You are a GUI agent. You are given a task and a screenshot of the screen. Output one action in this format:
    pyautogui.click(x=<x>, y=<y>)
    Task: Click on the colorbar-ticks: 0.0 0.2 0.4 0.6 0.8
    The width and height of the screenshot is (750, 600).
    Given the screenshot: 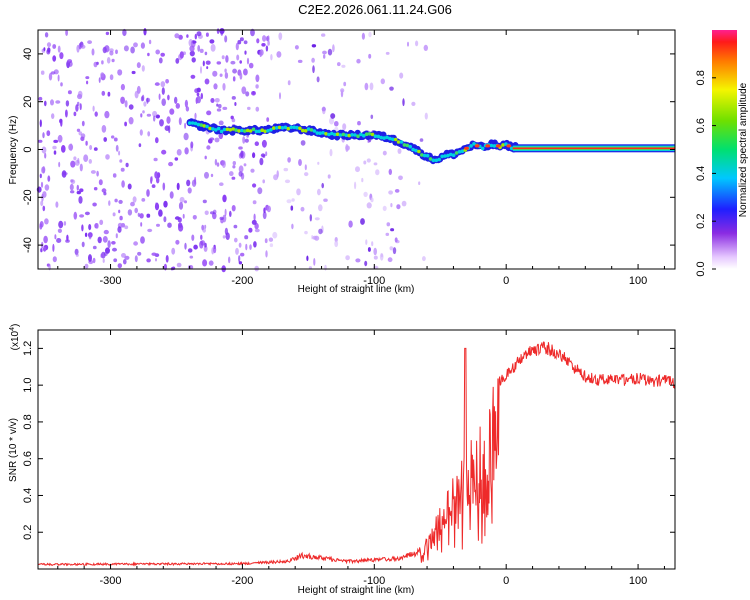 What is the action you would take?
    pyautogui.click(x=705, y=173)
    